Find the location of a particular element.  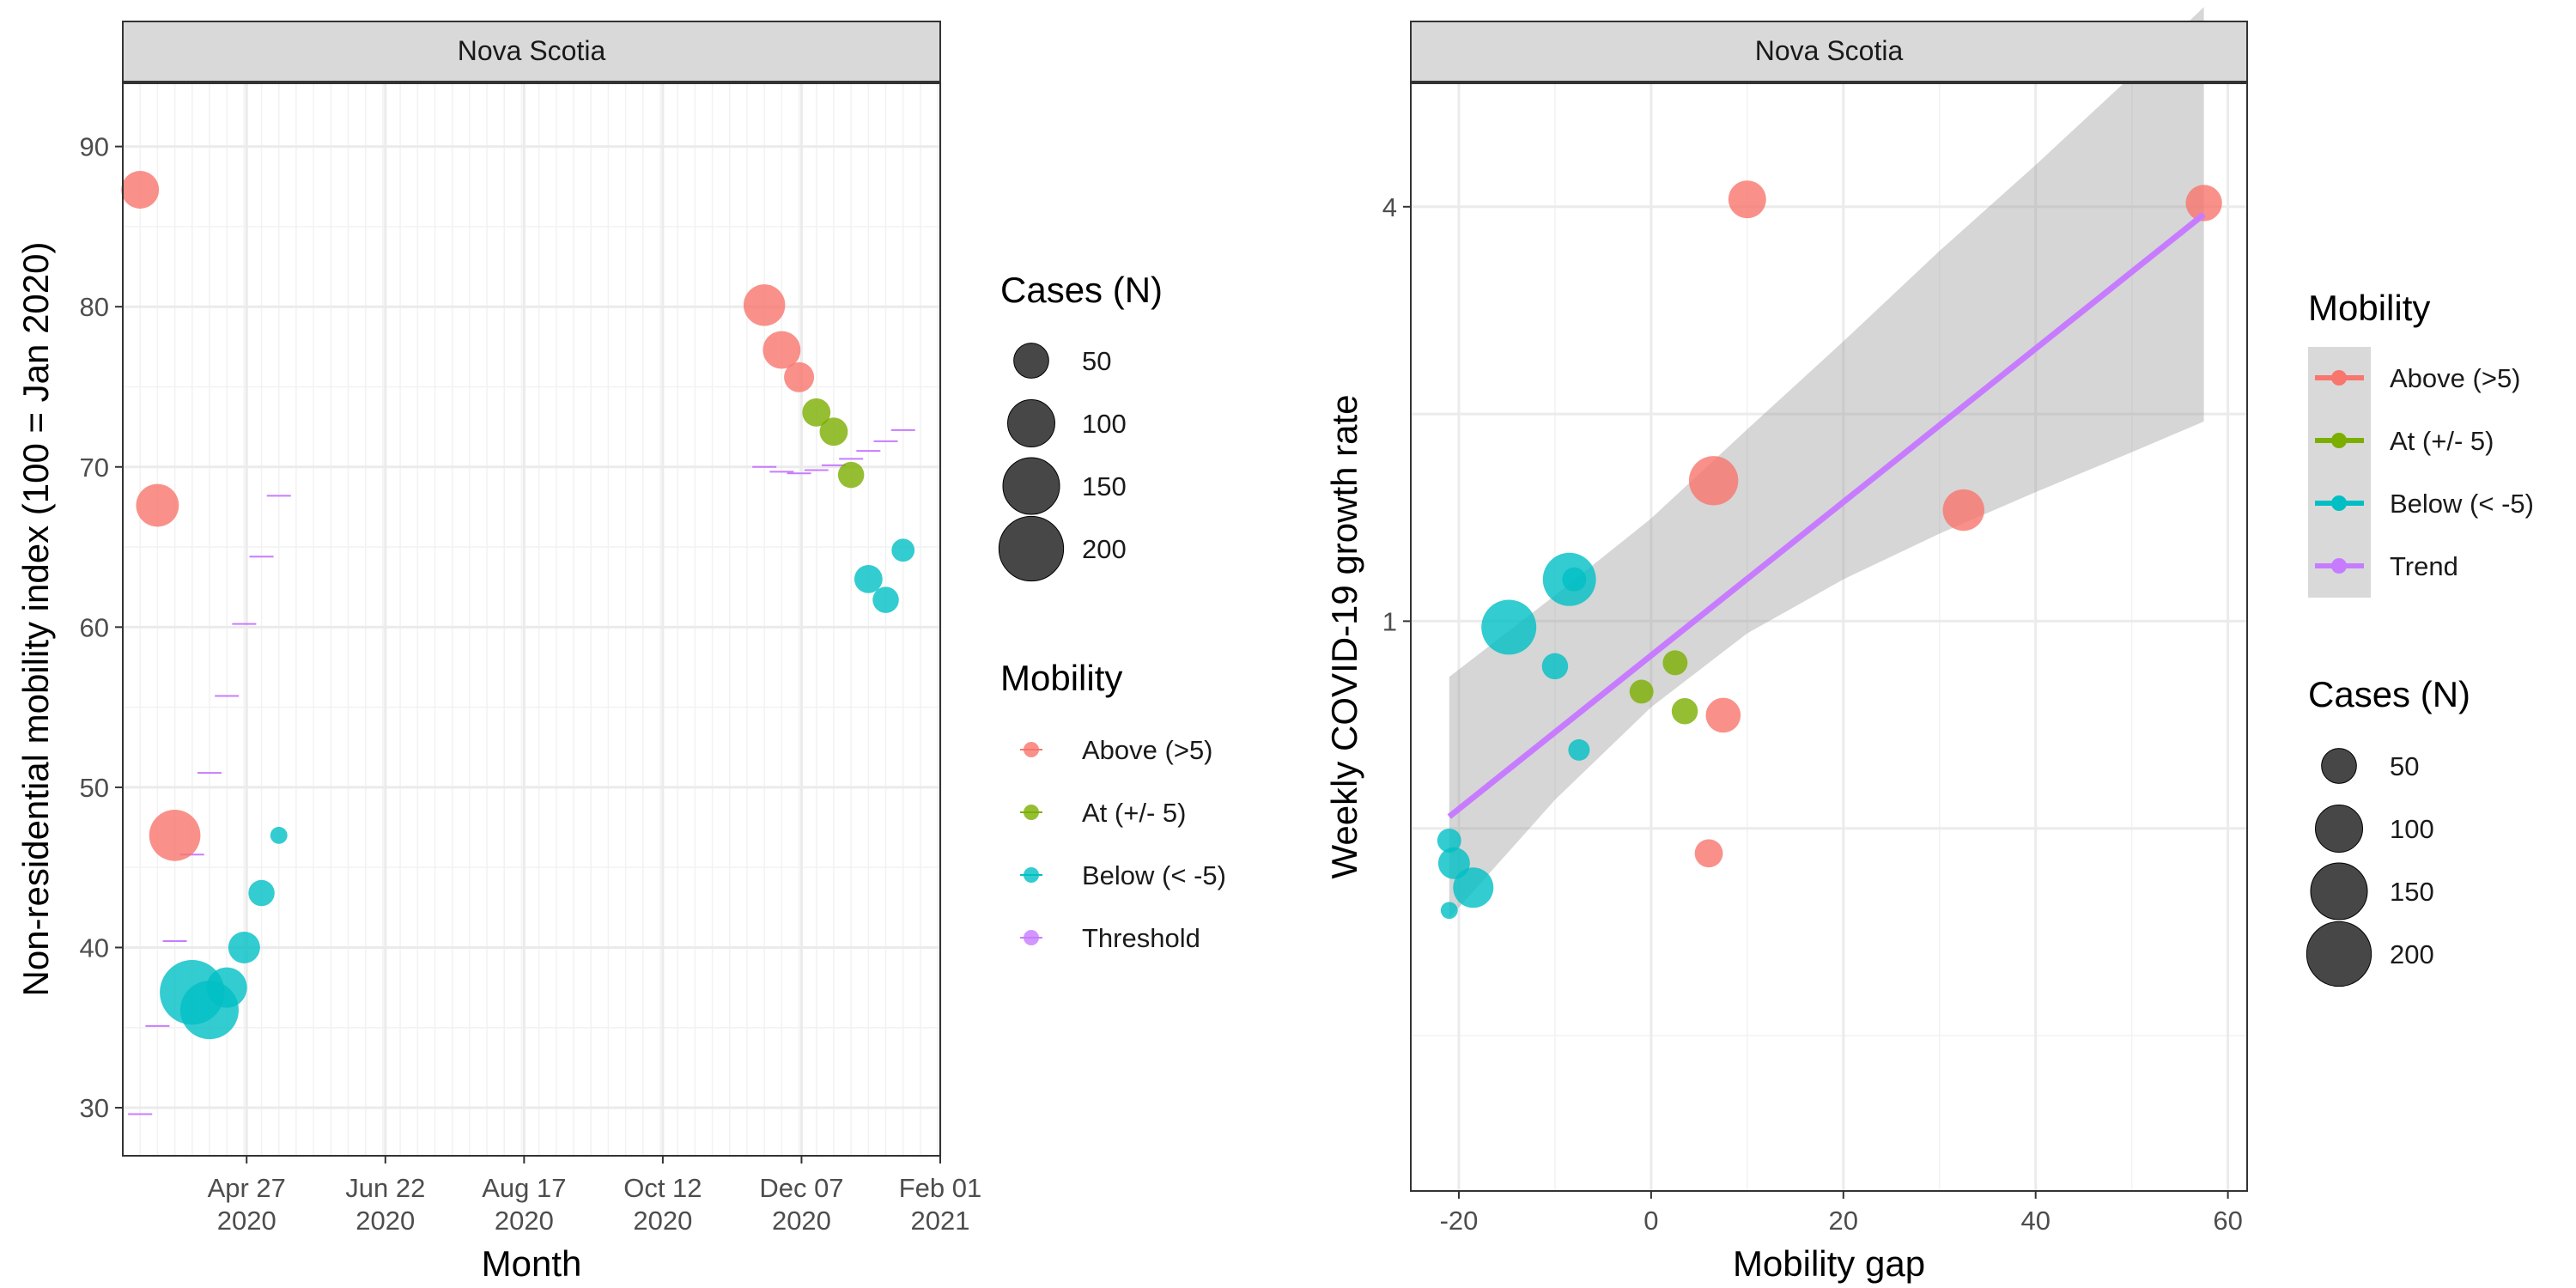

x-tick-label: Apr 27 is located at coordinates (247, 1188).